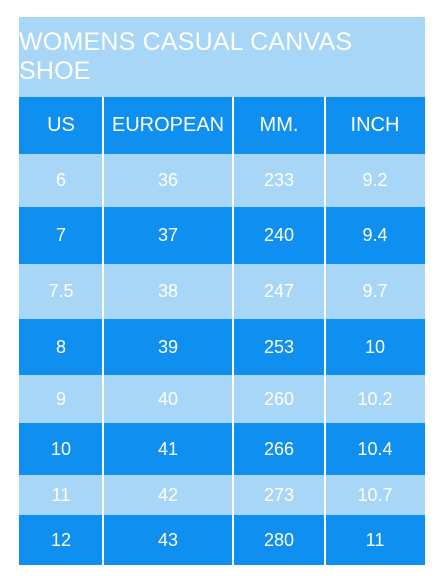  Describe the element at coordinates (61, 494) in the screenshot. I see `cell-us: 11` at that location.